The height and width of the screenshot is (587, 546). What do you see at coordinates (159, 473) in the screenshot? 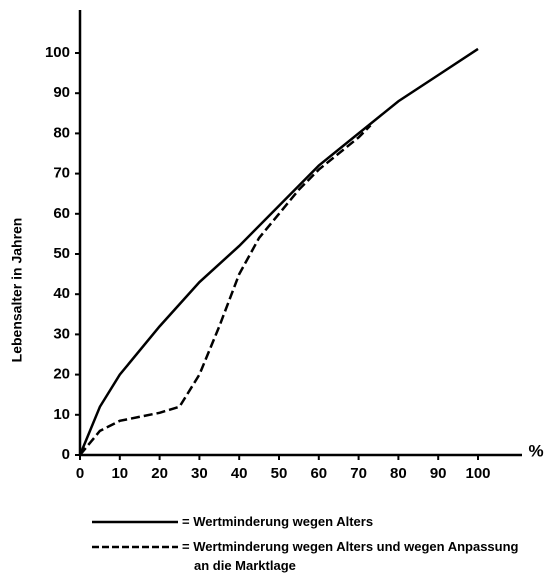
I see `x-tick-label: 20` at bounding box center [159, 473].